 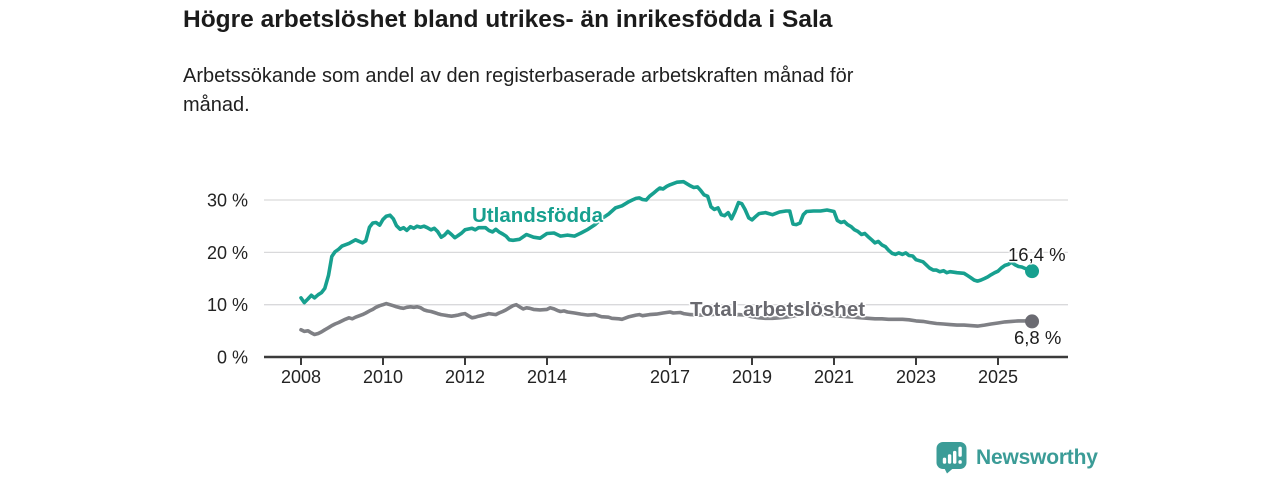 What do you see at coordinates (778, 309) in the screenshot?
I see `series-label-total-arbetsloshet: Total arbetslöshet` at bounding box center [778, 309].